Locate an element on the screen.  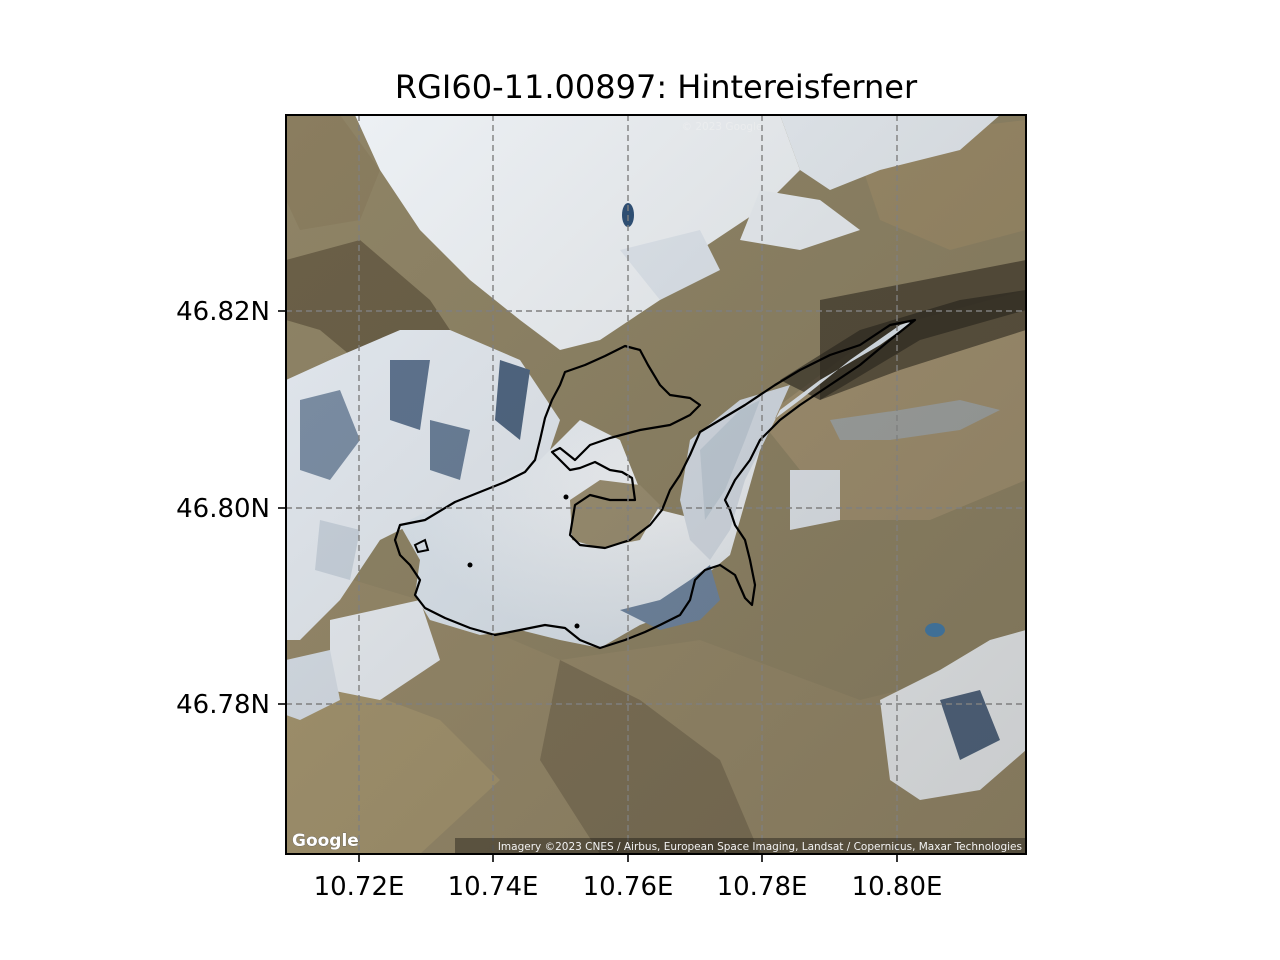
x-tick-label: 10.78E is located at coordinates (762, 887).